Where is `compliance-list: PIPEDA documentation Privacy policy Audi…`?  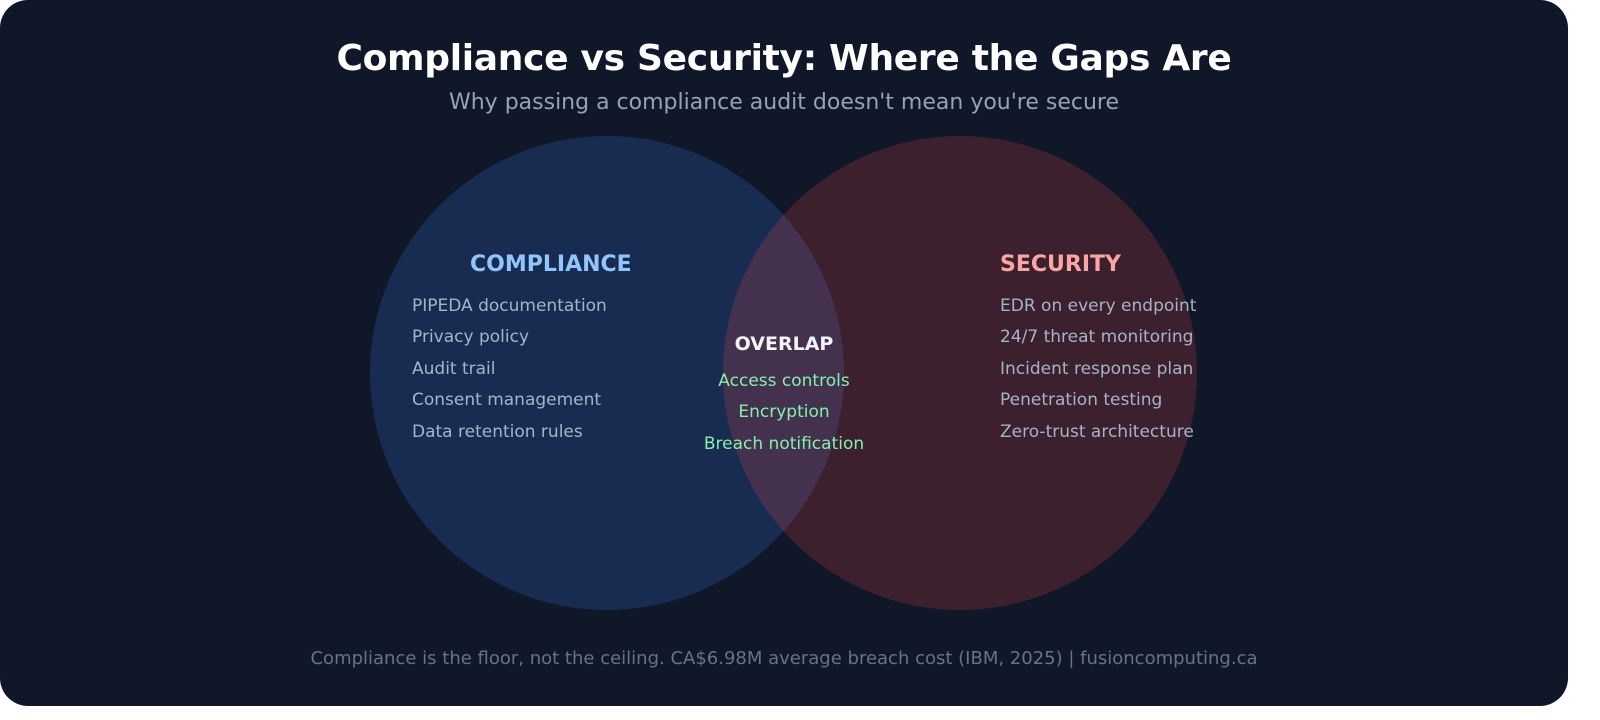 compliance-list: PIPEDA documentation Privacy policy Audi… is located at coordinates (509, 369).